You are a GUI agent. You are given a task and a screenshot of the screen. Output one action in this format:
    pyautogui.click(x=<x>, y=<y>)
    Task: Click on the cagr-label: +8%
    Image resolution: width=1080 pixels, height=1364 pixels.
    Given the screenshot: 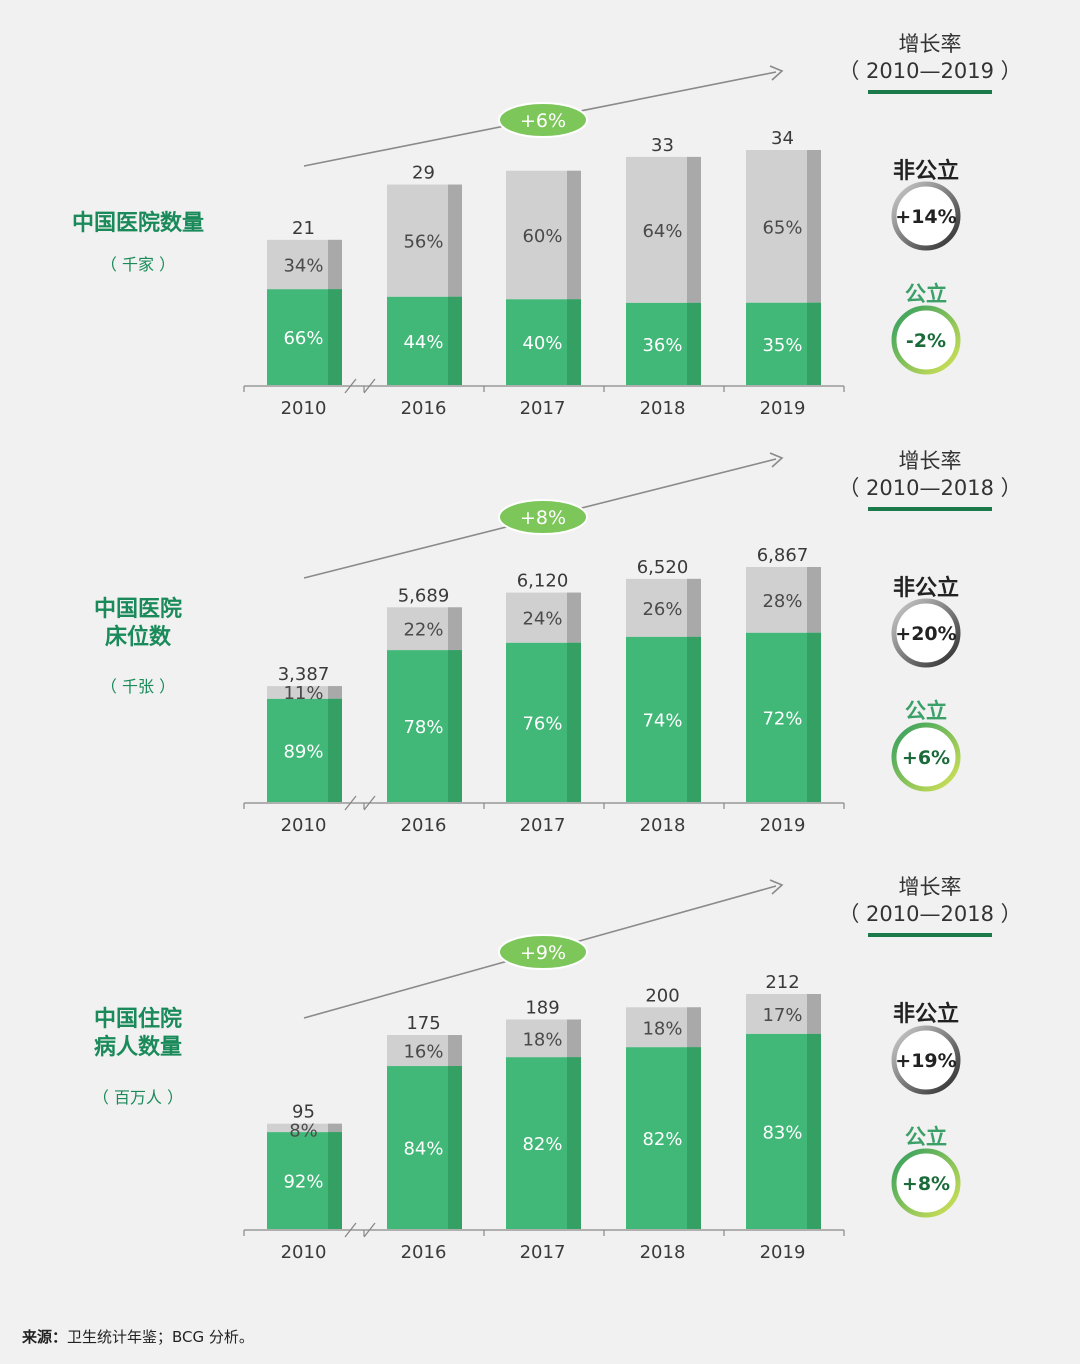 What is the action you would take?
    pyautogui.click(x=543, y=518)
    